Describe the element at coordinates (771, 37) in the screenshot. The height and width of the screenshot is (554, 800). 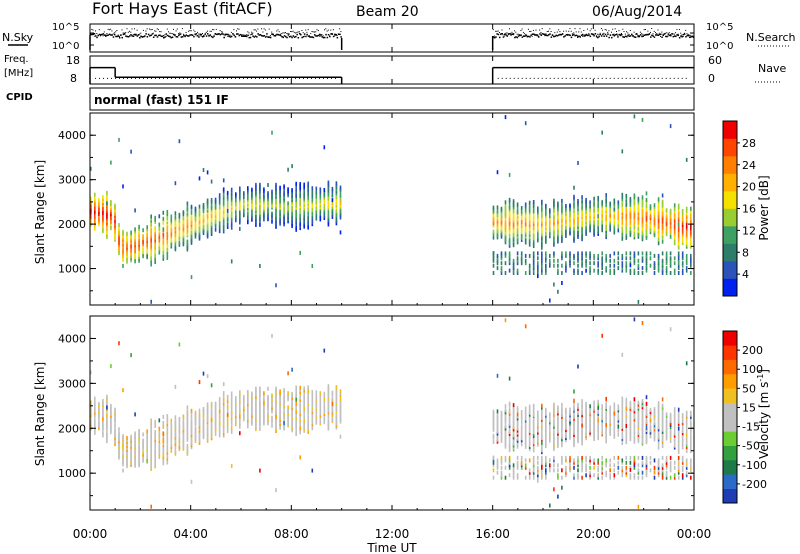
I see `noise-right-label: N.Search` at that location.